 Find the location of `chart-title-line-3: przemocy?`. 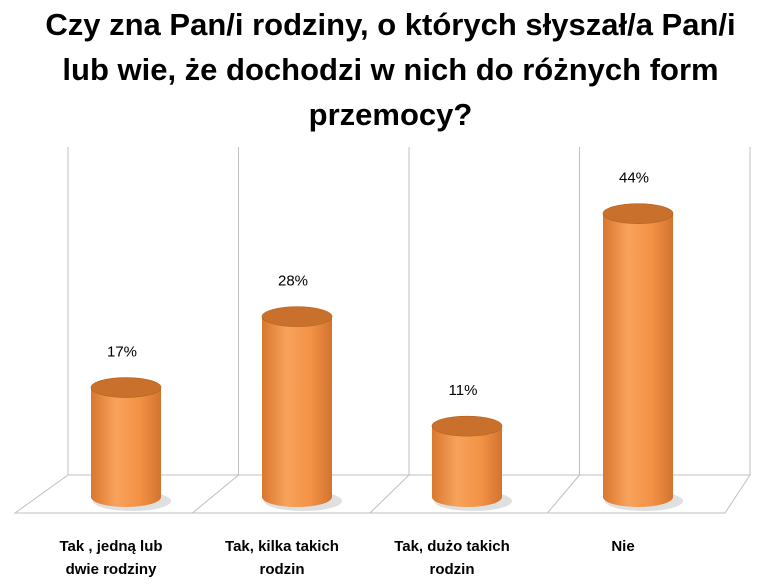

chart-title-line-3: przemocy? is located at coordinates (390, 114).